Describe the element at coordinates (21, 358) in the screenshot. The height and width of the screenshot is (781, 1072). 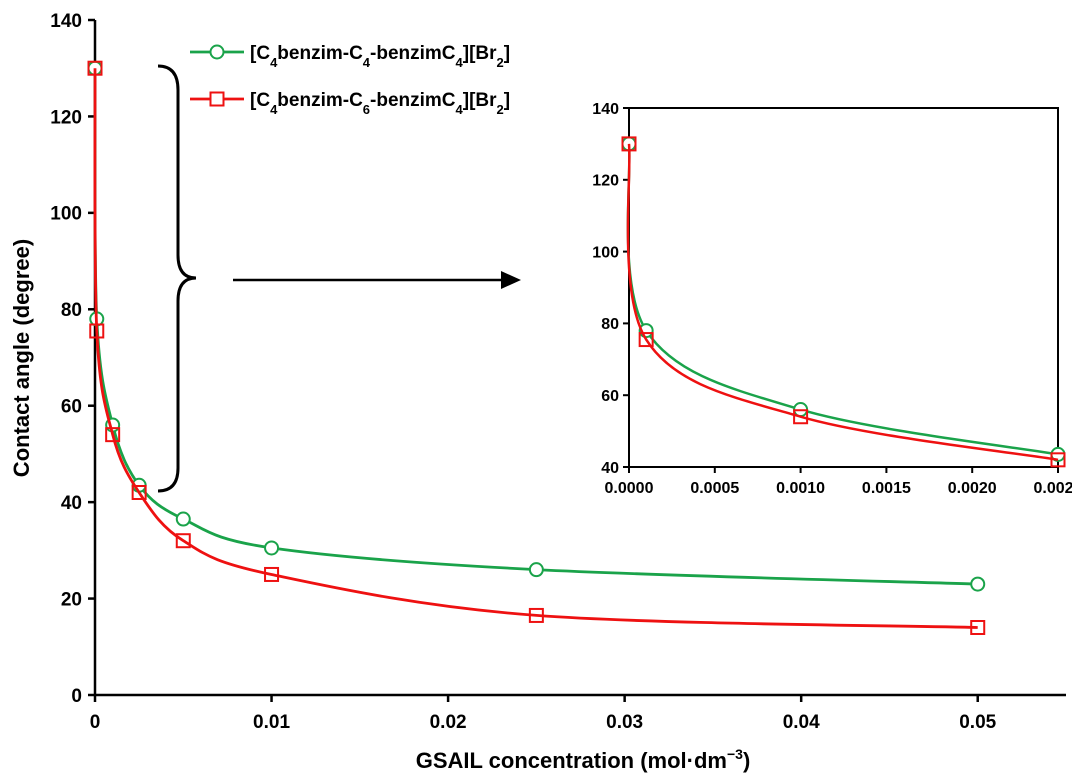
I see `y-axis-label: Contact angle (degree)` at that location.